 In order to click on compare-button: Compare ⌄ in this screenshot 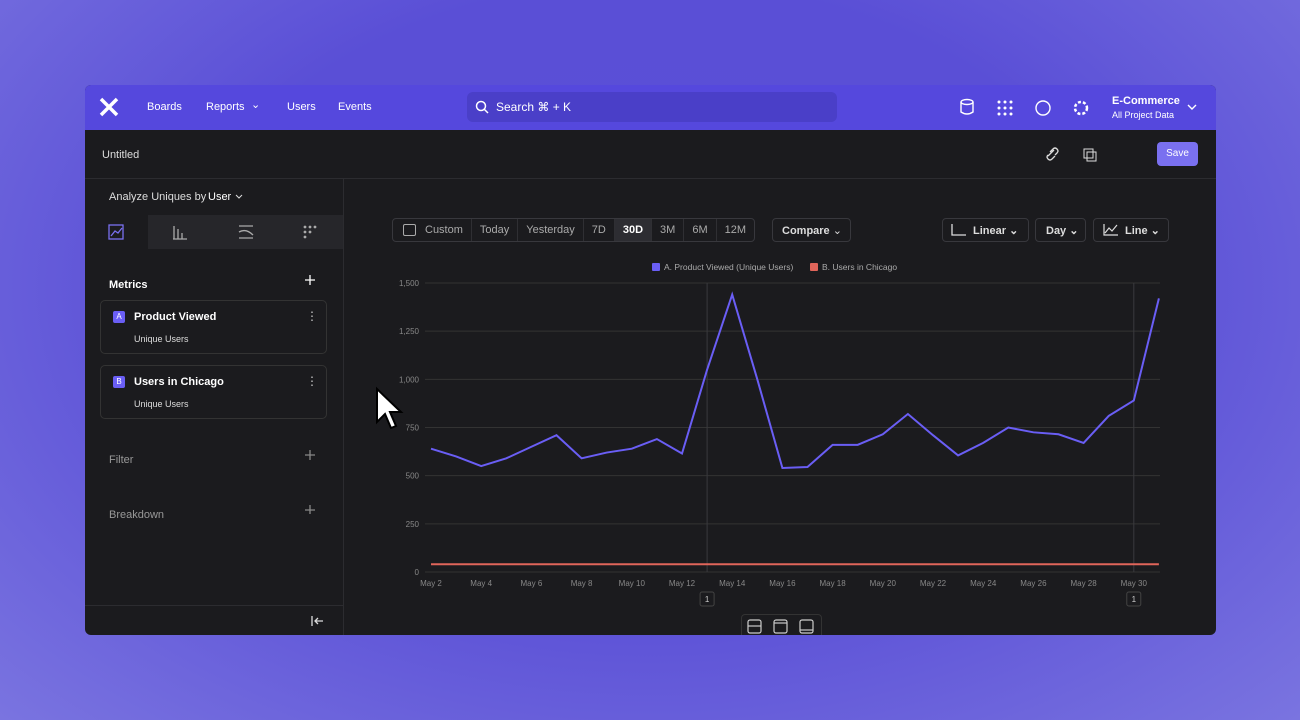, I will do `click(811, 230)`.